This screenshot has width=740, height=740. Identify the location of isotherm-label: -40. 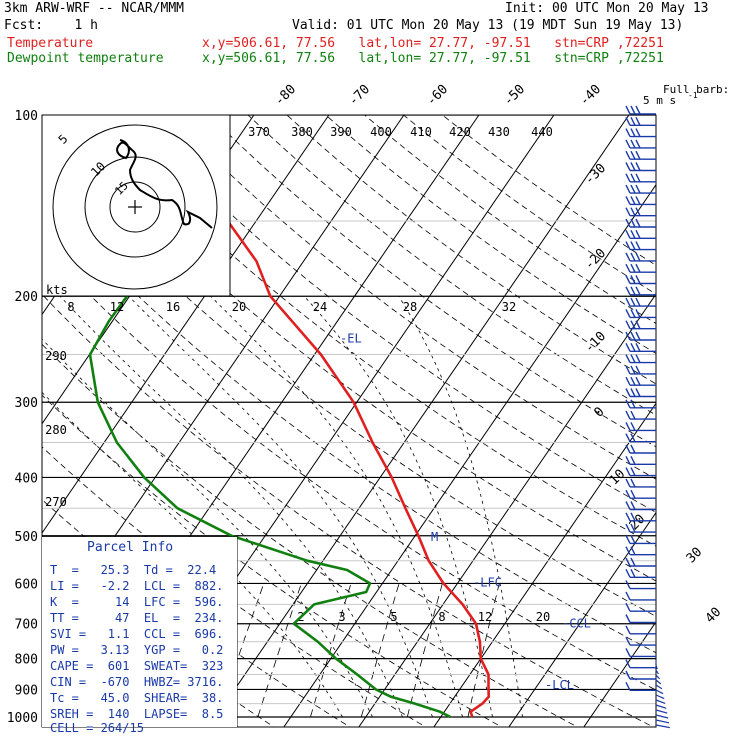
(590, 95).